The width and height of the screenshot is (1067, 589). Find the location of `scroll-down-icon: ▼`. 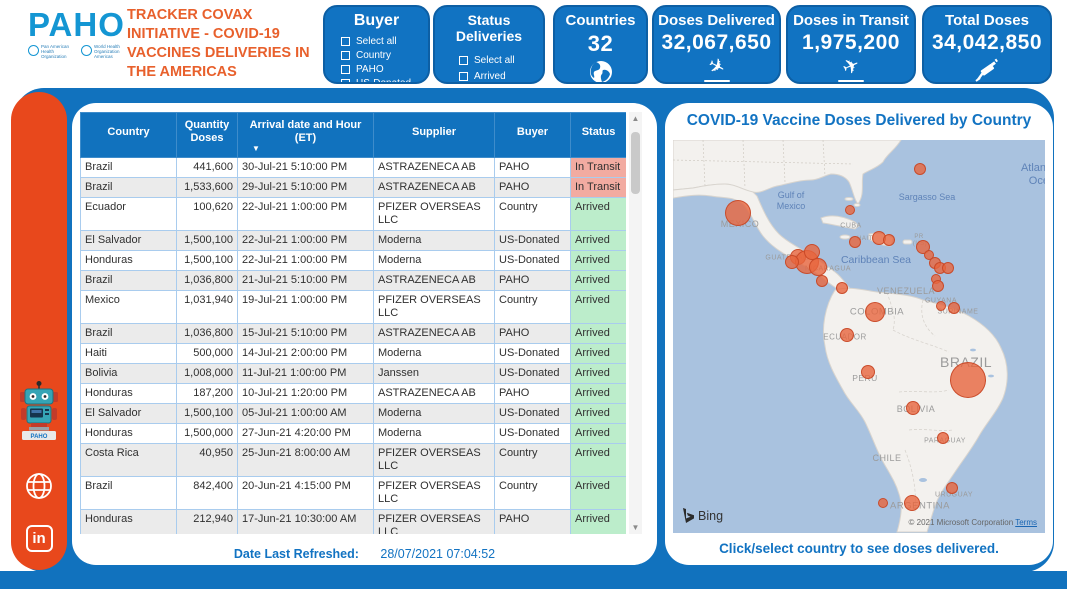

scroll-down-icon: ▼ is located at coordinates (635, 527).